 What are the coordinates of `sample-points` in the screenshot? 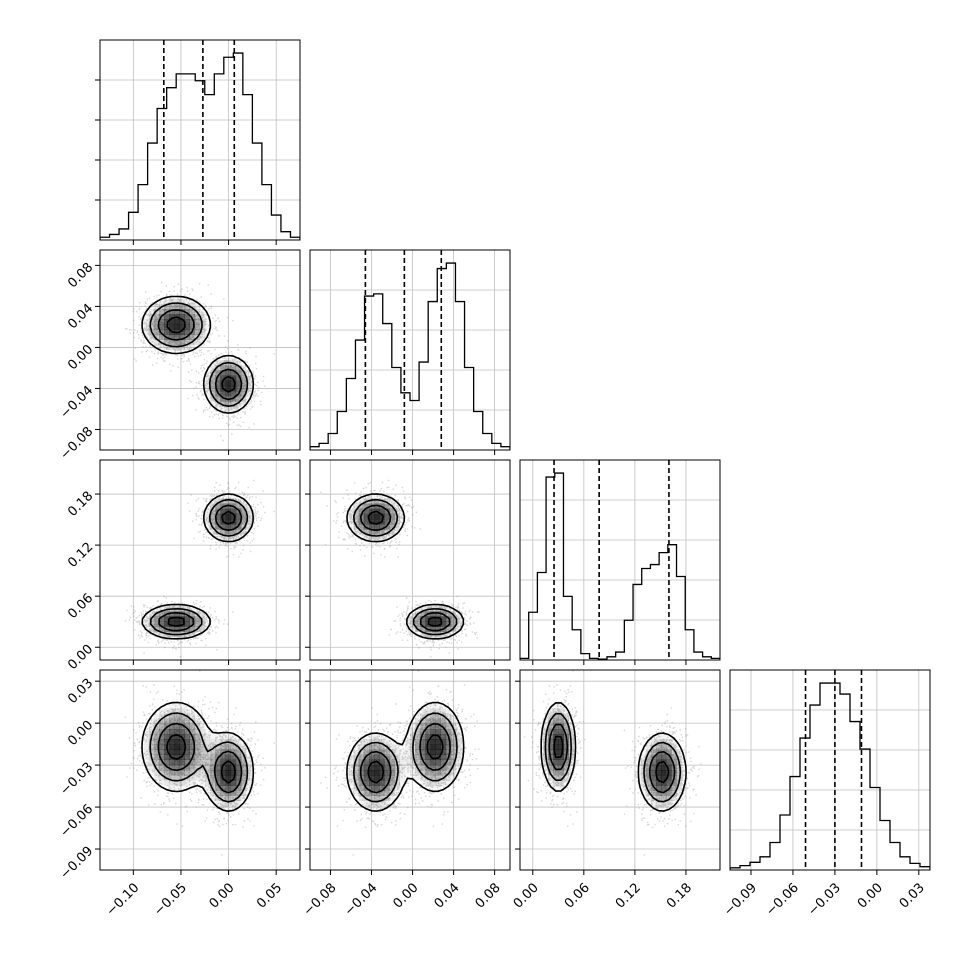 It's located at (199, 763).